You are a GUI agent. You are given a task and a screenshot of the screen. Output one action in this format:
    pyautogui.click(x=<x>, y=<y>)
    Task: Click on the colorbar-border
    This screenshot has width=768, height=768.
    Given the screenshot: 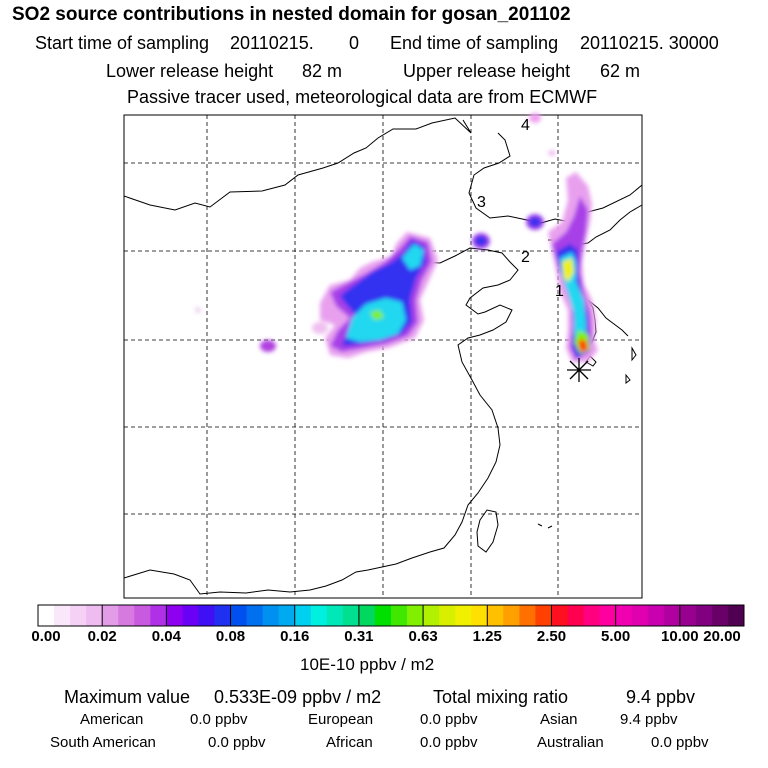 What is the action you would take?
    pyautogui.click(x=391, y=615)
    